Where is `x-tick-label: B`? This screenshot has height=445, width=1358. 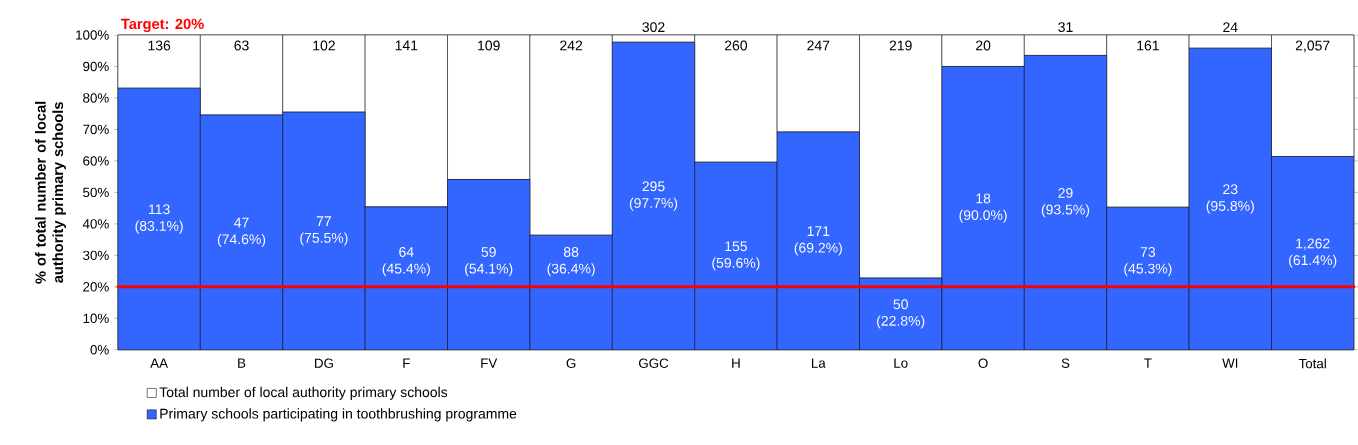
x-tick-label: B is located at coordinates (242, 363).